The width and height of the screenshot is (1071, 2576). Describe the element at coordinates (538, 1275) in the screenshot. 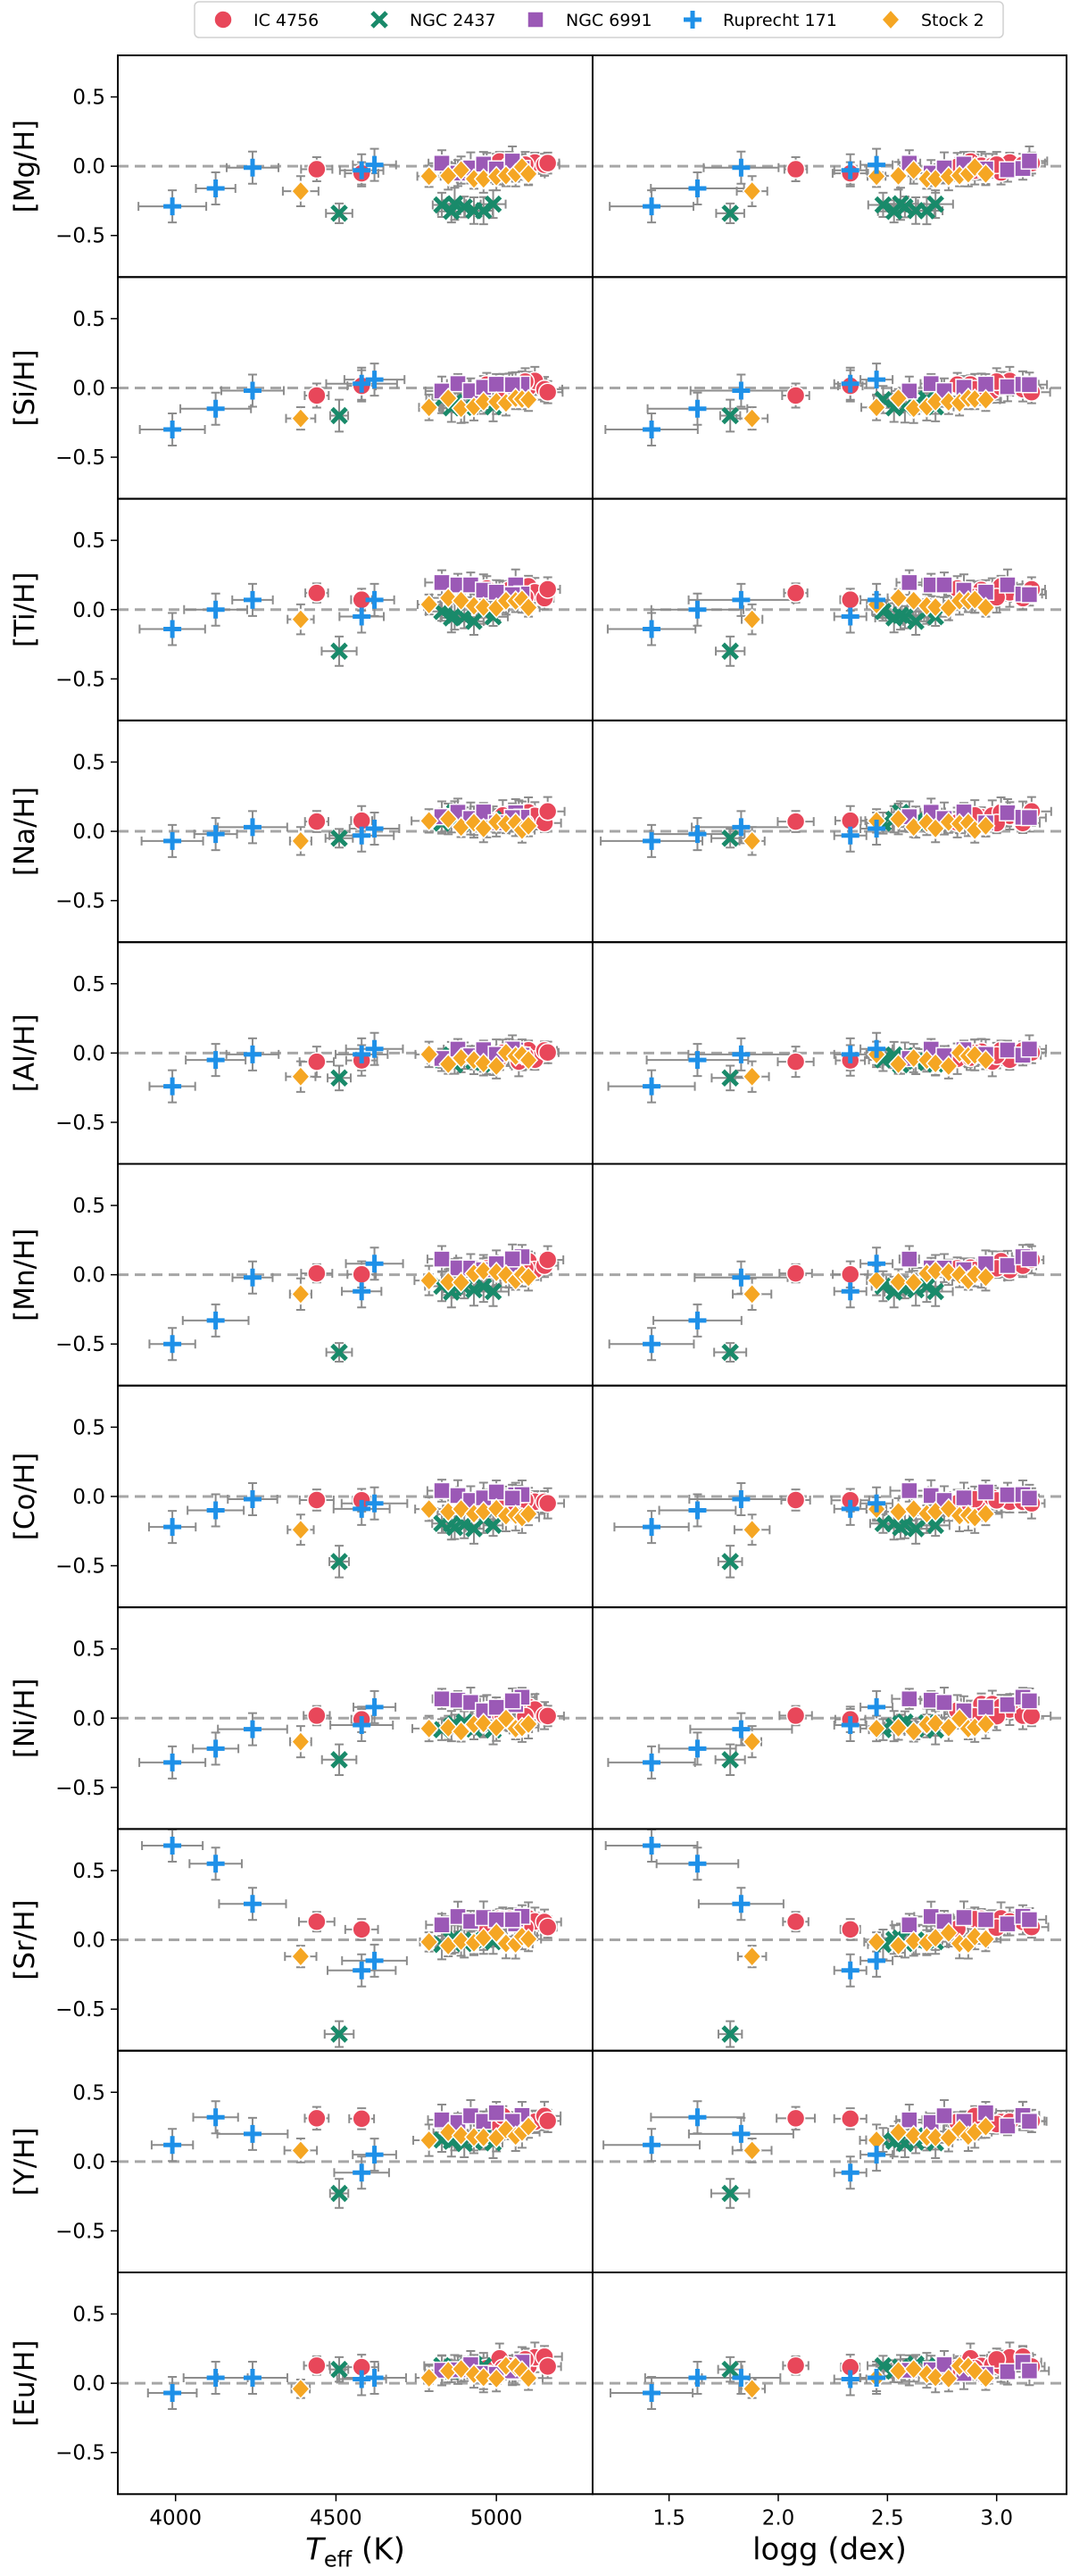

I see `panel-5: 0.5 0.0 −0.5 [Mn/H]` at that location.